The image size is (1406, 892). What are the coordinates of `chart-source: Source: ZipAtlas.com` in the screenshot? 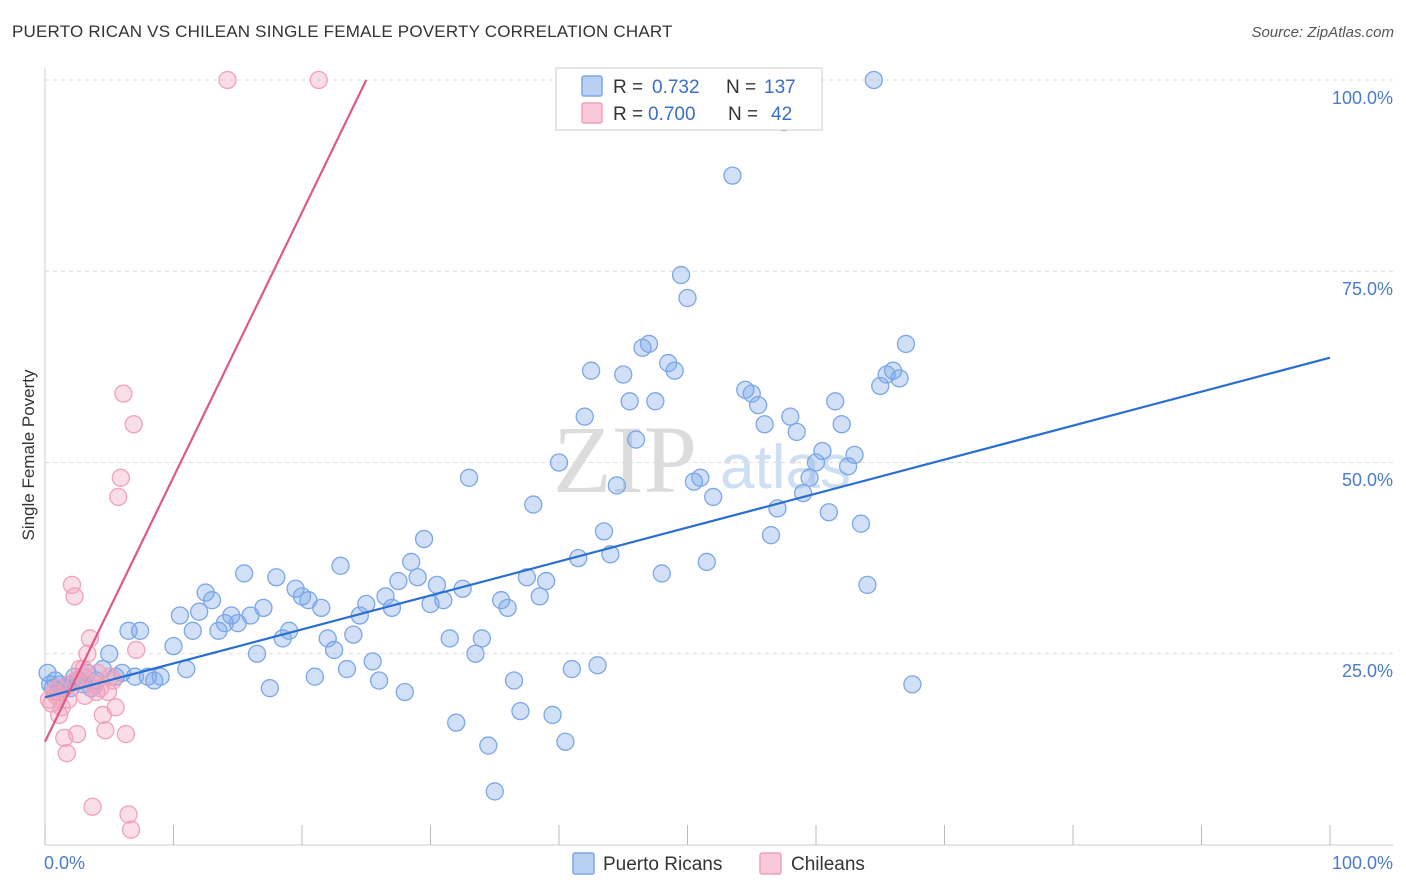 It's located at (1322, 32).